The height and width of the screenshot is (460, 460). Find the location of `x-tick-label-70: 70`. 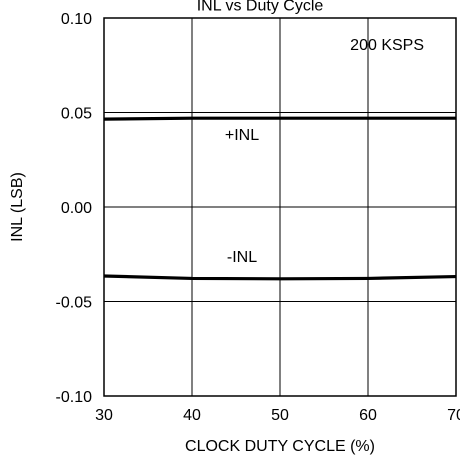

x-tick-label-70: 70 is located at coordinates (453, 415).